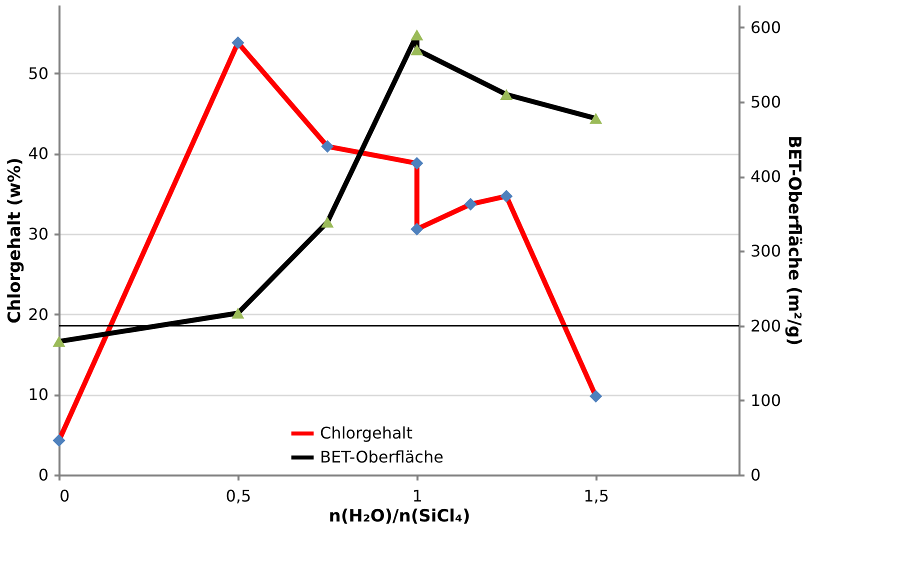 This screenshot has height=580, width=905. I want to click on y2-tick-label: 200, so click(766, 326).